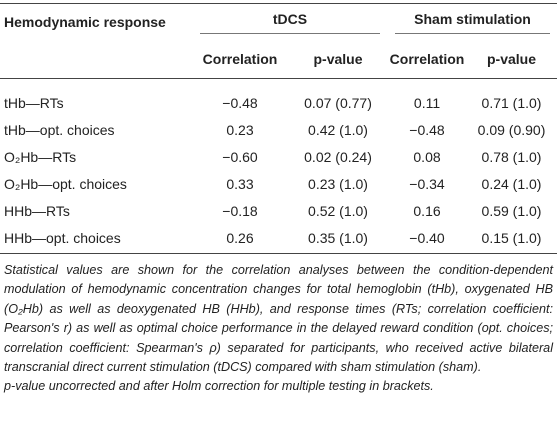 Image resolution: width=557 pixels, height=428 pixels. Describe the element at coordinates (427, 239) in the screenshot. I see `cell: −0.40` at that location.